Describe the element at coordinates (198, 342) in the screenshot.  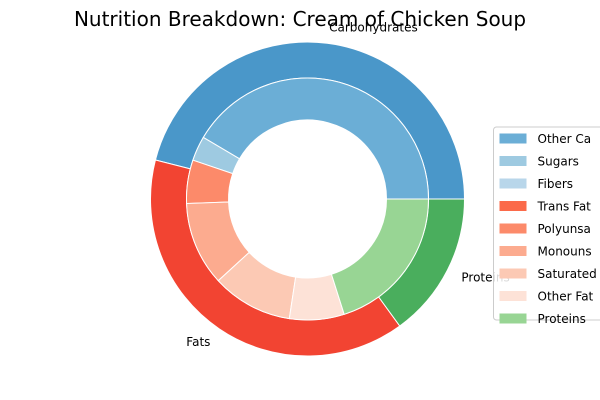
I see `outer-label-fats: Fats` at that location.